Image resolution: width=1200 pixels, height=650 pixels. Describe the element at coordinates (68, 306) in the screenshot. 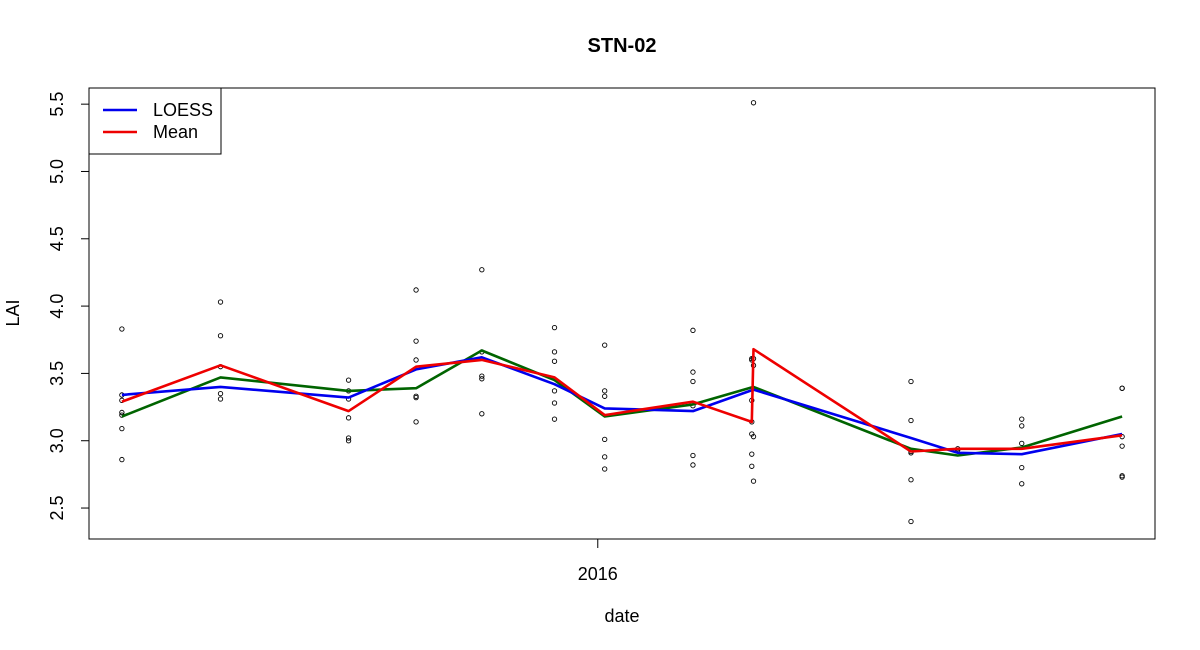

I see `y-axis: 2.5 3.0 3.5 4.0 4.5 5.0 5.5` at that location.